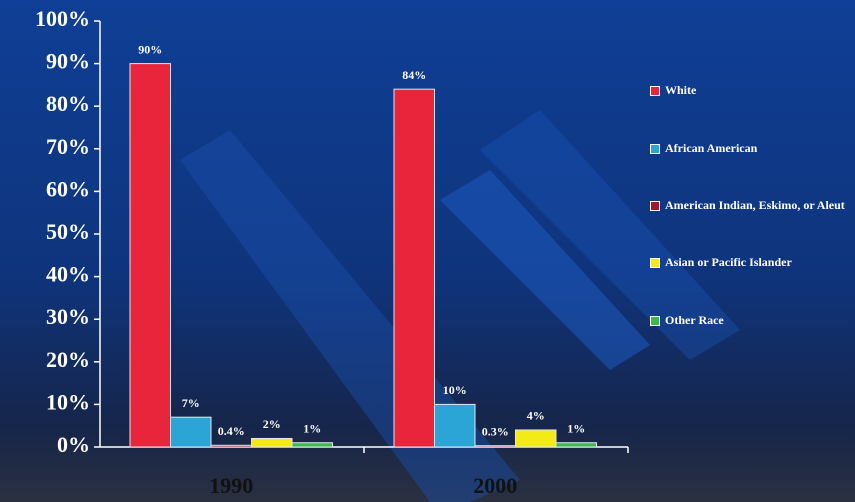  What do you see at coordinates (68, 146) in the screenshot?
I see `y-tick-label: 70%` at bounding box center [68, 146].